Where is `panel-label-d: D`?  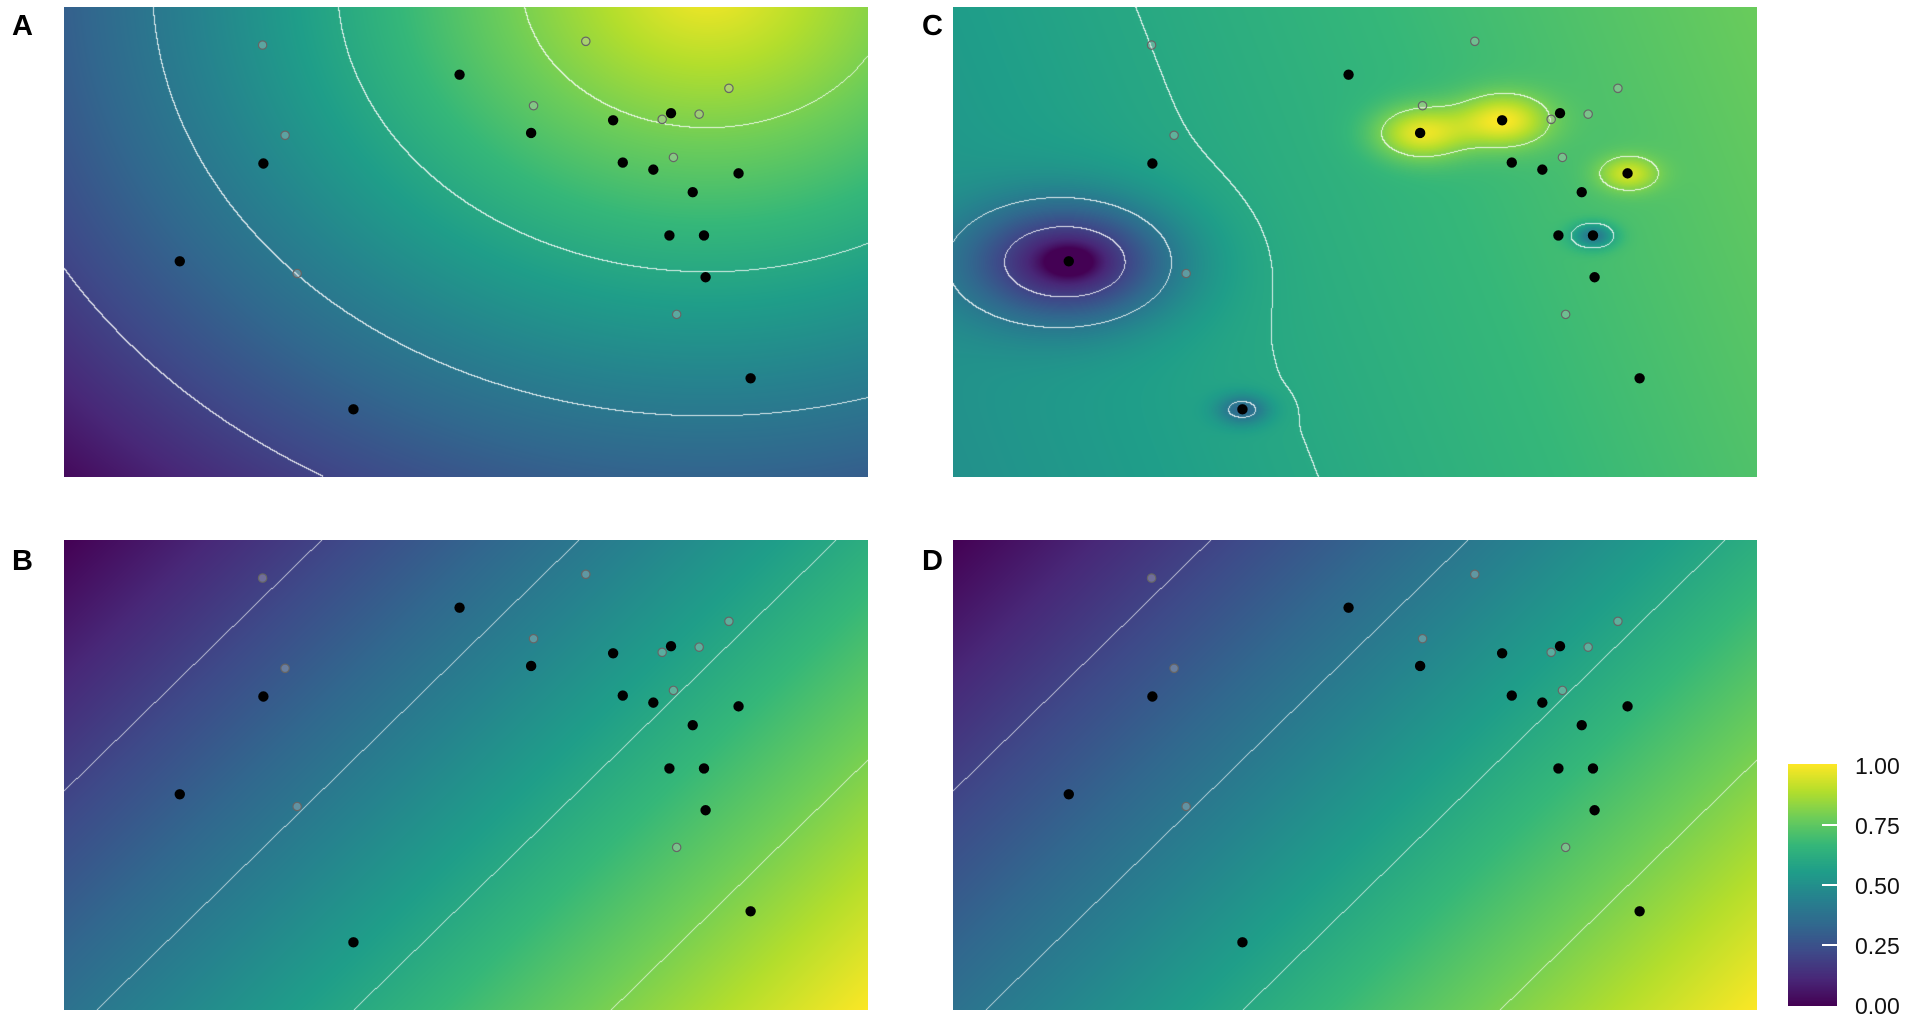
panel-label-d: D is located at coordinates (932, 561).